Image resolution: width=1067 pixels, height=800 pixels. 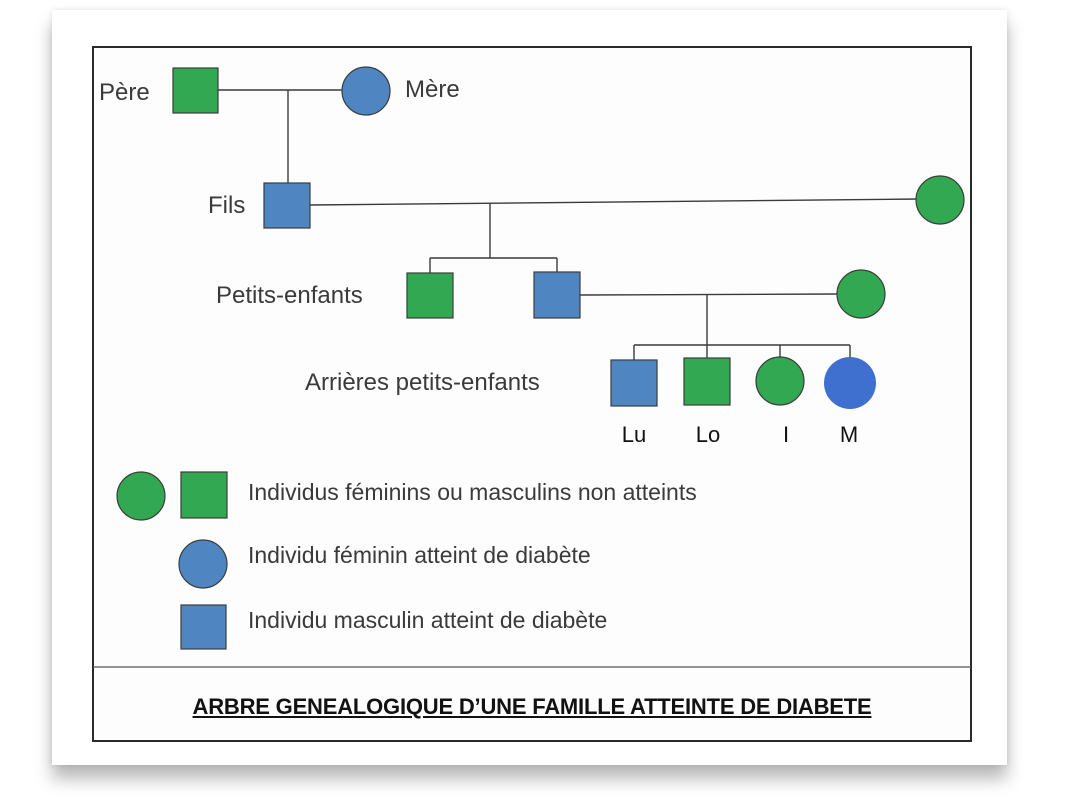 I want to click on fils-spouse-circle, so click(x=940, y=200).